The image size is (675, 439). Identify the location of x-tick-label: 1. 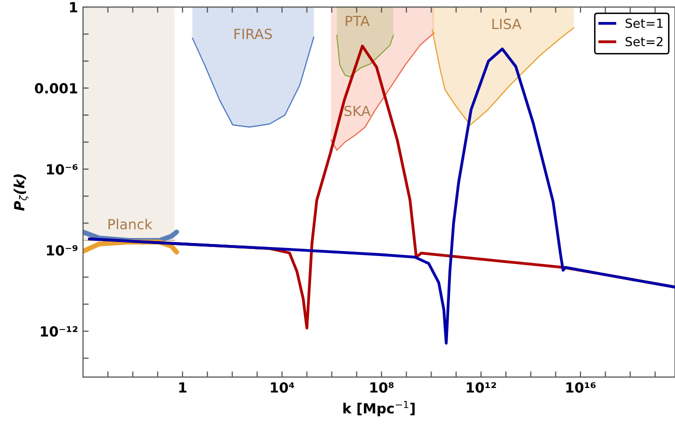
(182, 387).